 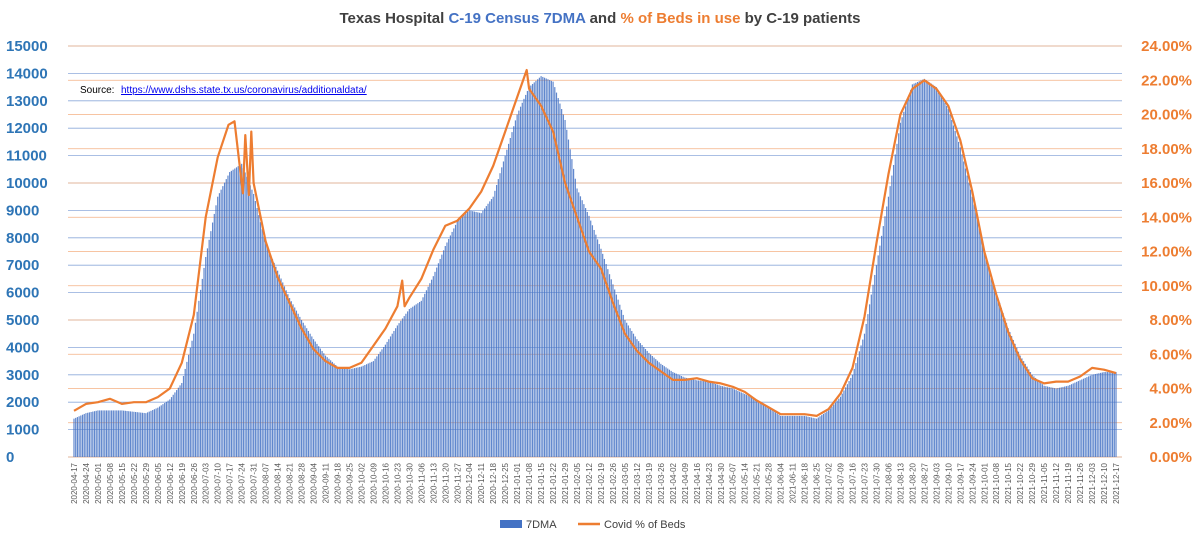 What do you see at coordinates (1170, 389) in the screenshot?
I see `right-tick-label: 4.00%` at bounding box center [1170, 389].